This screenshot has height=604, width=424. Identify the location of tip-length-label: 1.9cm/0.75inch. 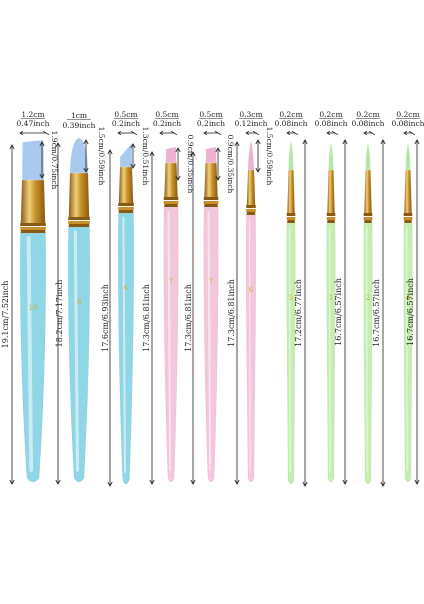
(54, 160).